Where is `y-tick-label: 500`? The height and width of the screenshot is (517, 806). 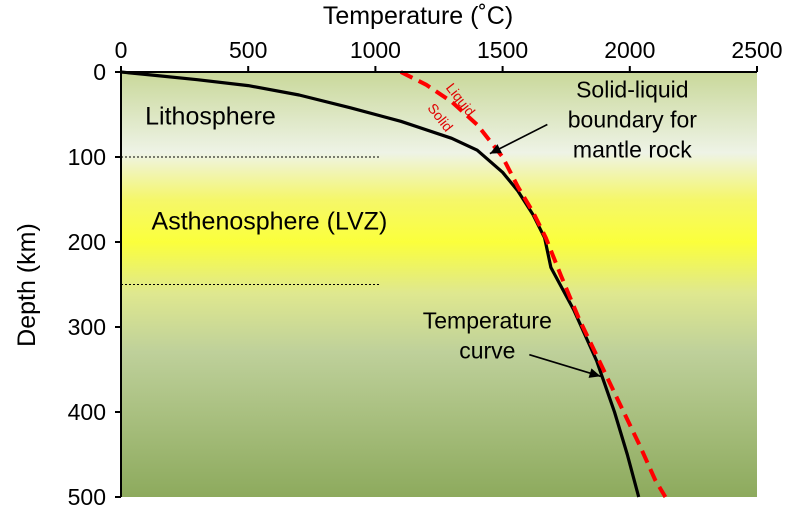
y-tick-label: 500 is located at coordinates (87, 497).